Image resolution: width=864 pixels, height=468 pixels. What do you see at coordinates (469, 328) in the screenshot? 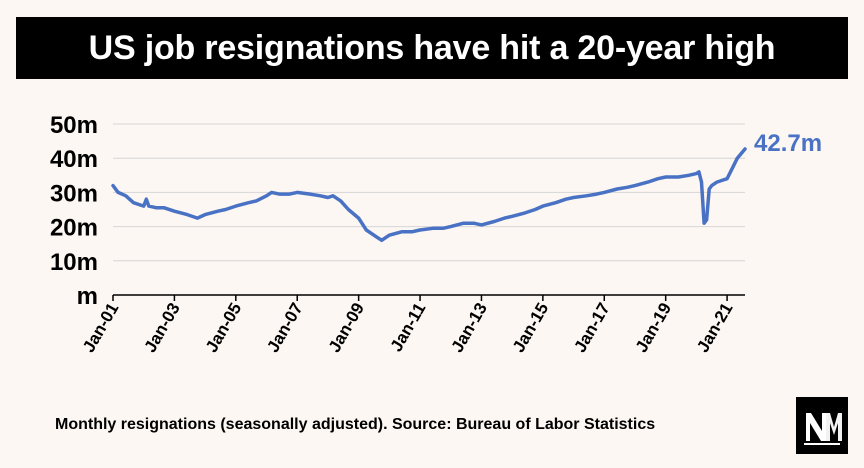
I see `x-tick-label: Jan-13` at bounding box center [469, 328].